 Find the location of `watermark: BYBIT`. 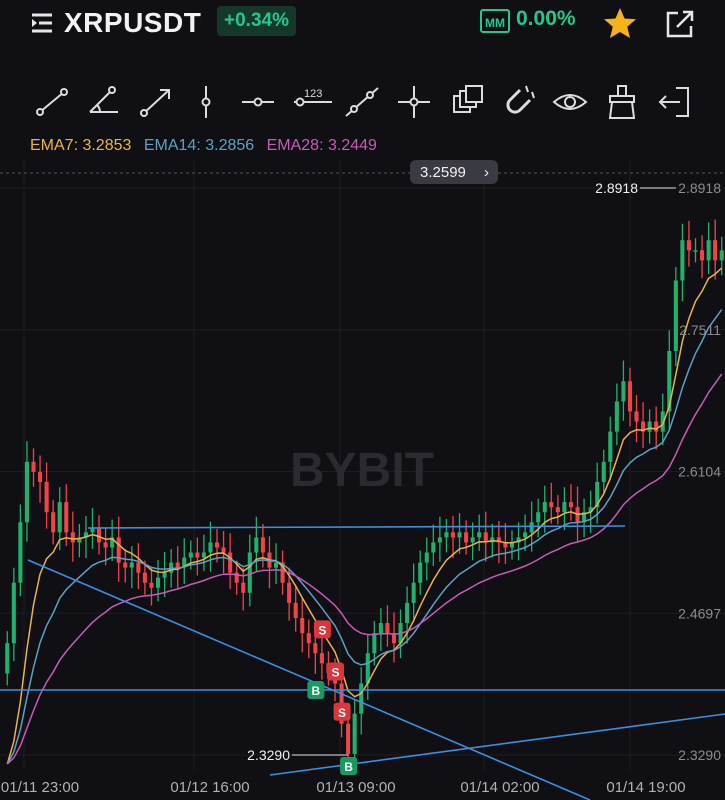

watermark: BYBIT is located at coordinates (362, 470).